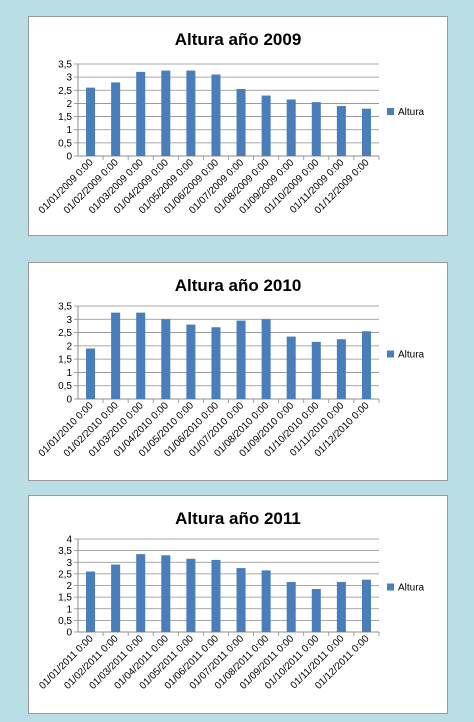  I want to click on y-tick-label: 4, so click(69, 540).